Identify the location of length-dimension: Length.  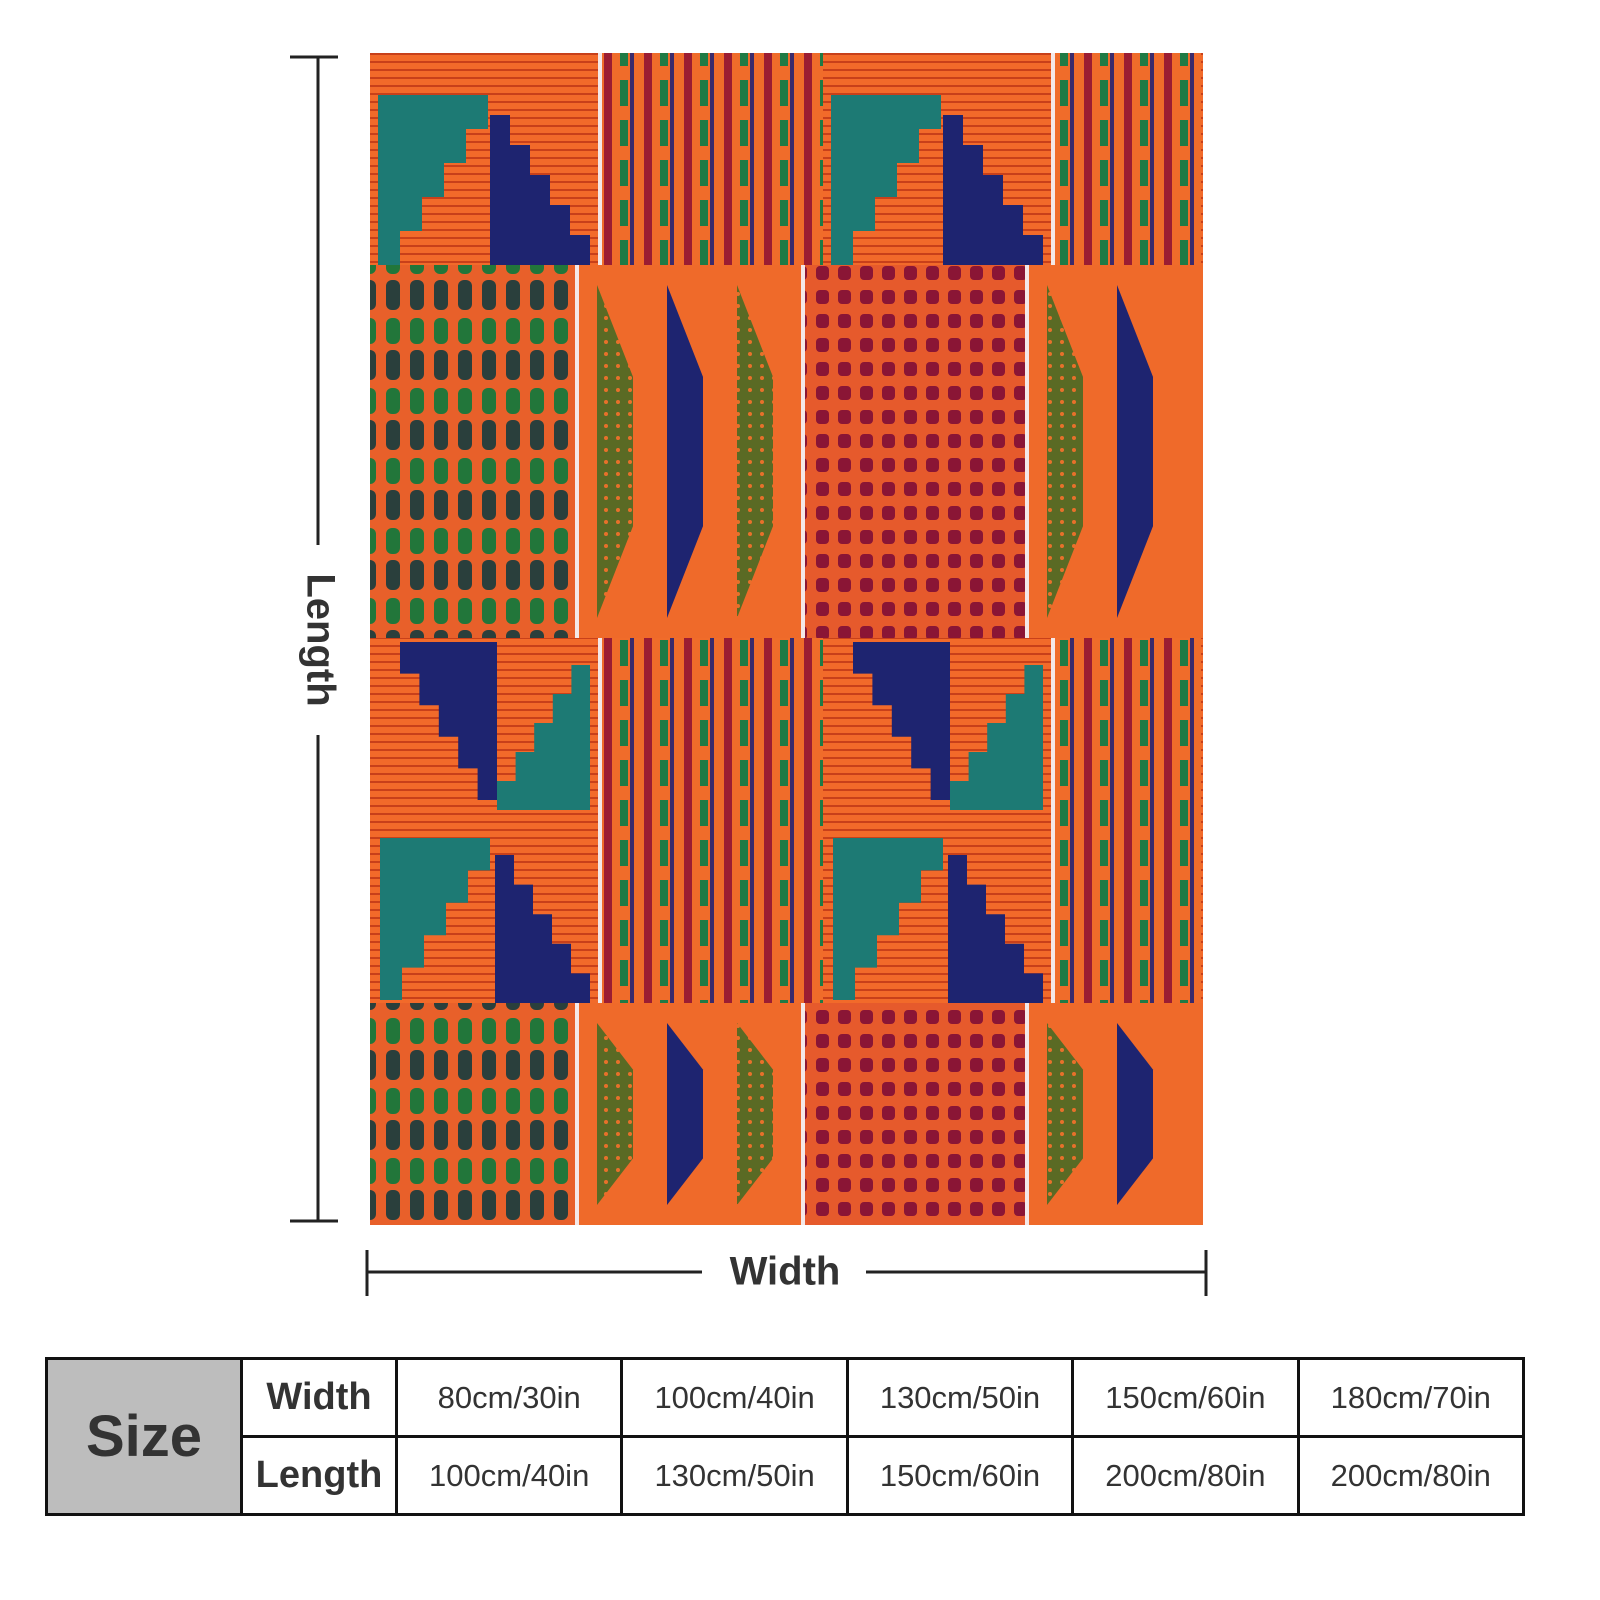
(316, 639).